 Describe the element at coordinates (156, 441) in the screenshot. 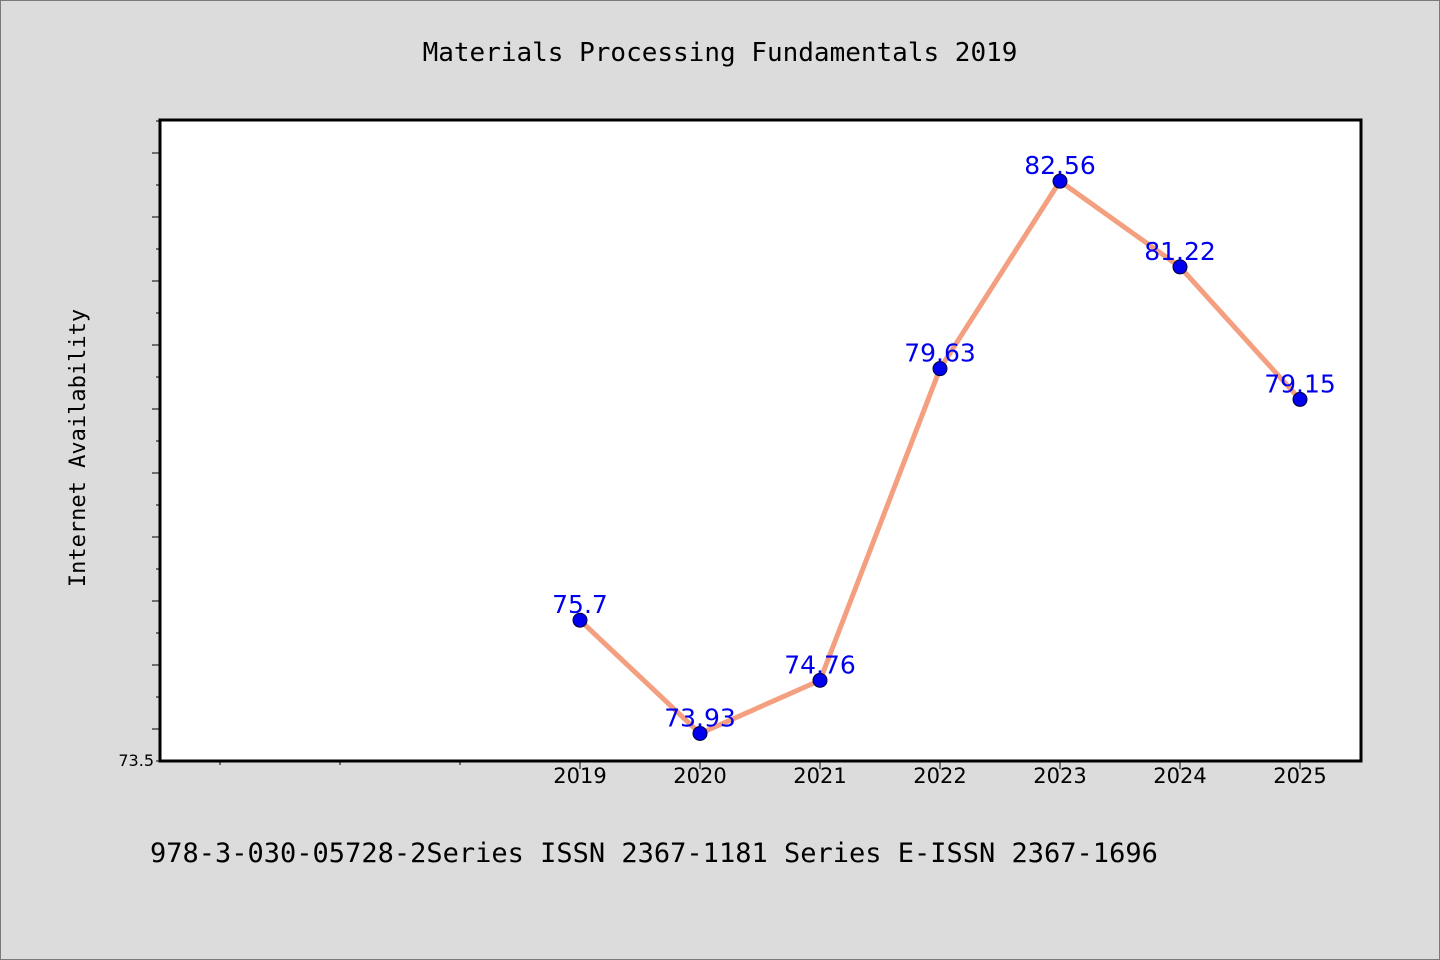

I see `y-axis-ticks` at that location.